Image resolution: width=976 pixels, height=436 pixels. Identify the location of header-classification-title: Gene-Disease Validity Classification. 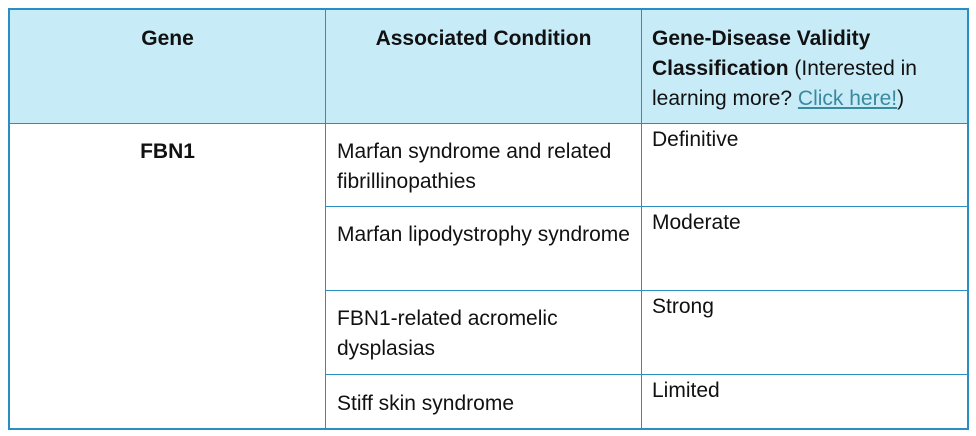
(761, 53).